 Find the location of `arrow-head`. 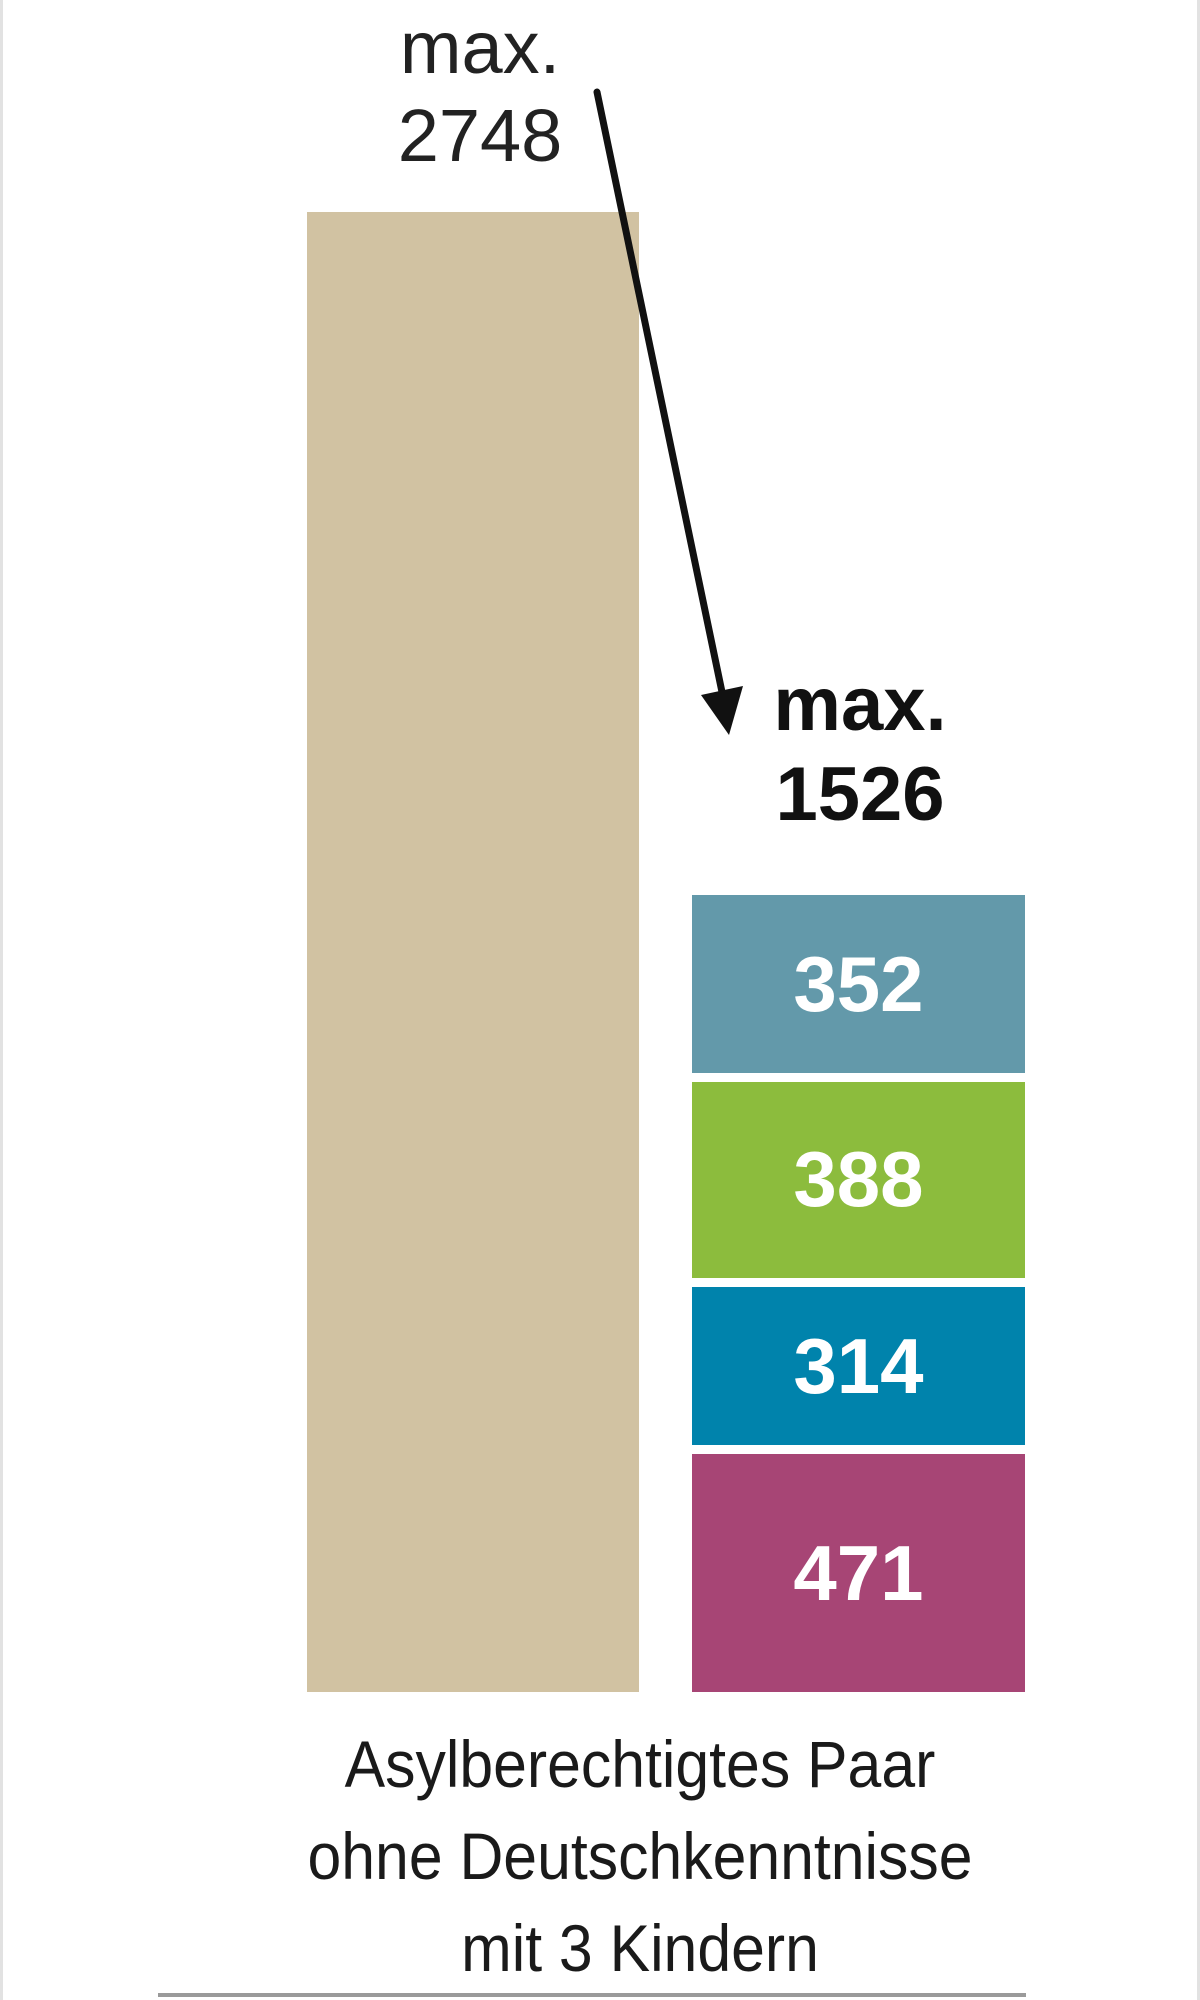

arrow-head is located at coordinates (722, 710).